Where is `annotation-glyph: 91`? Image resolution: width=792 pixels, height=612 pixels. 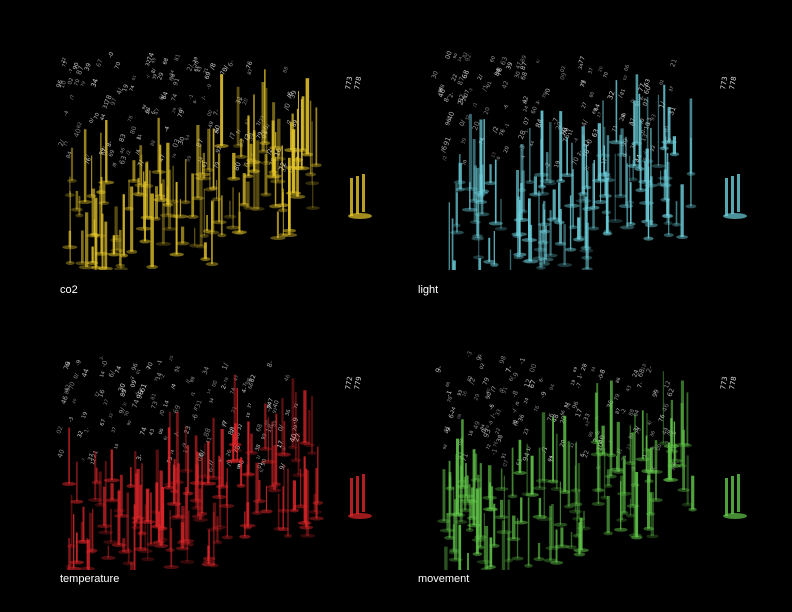 annotation-glyph: 91 is located at coordinates (506, 390).